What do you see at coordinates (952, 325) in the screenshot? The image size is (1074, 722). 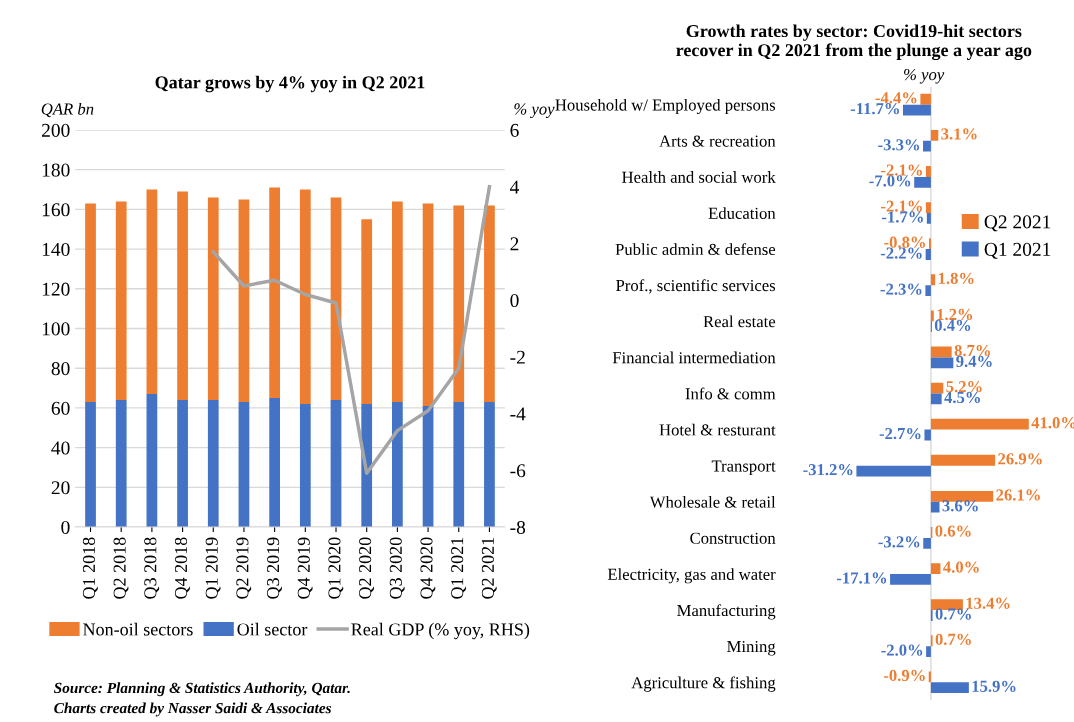 I see `data-label: 0.4%` at bounding box center [952, 325].